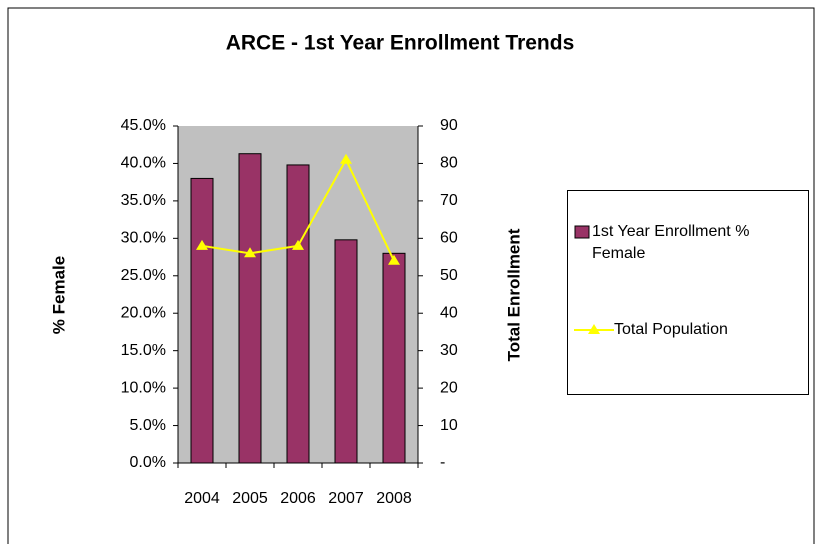 This screenshot has height=544, width=822. I want to click on y2-tick-label: -, so click(442, 462).